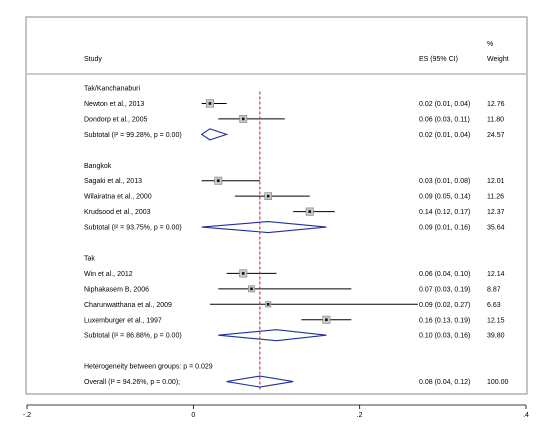  What do you see at coordinates (133, 135) in the screenshot?
I see `subtotal-label: Subtotal (I² = 99.28%, p = 0.00)` at bounding box center [133, 135].